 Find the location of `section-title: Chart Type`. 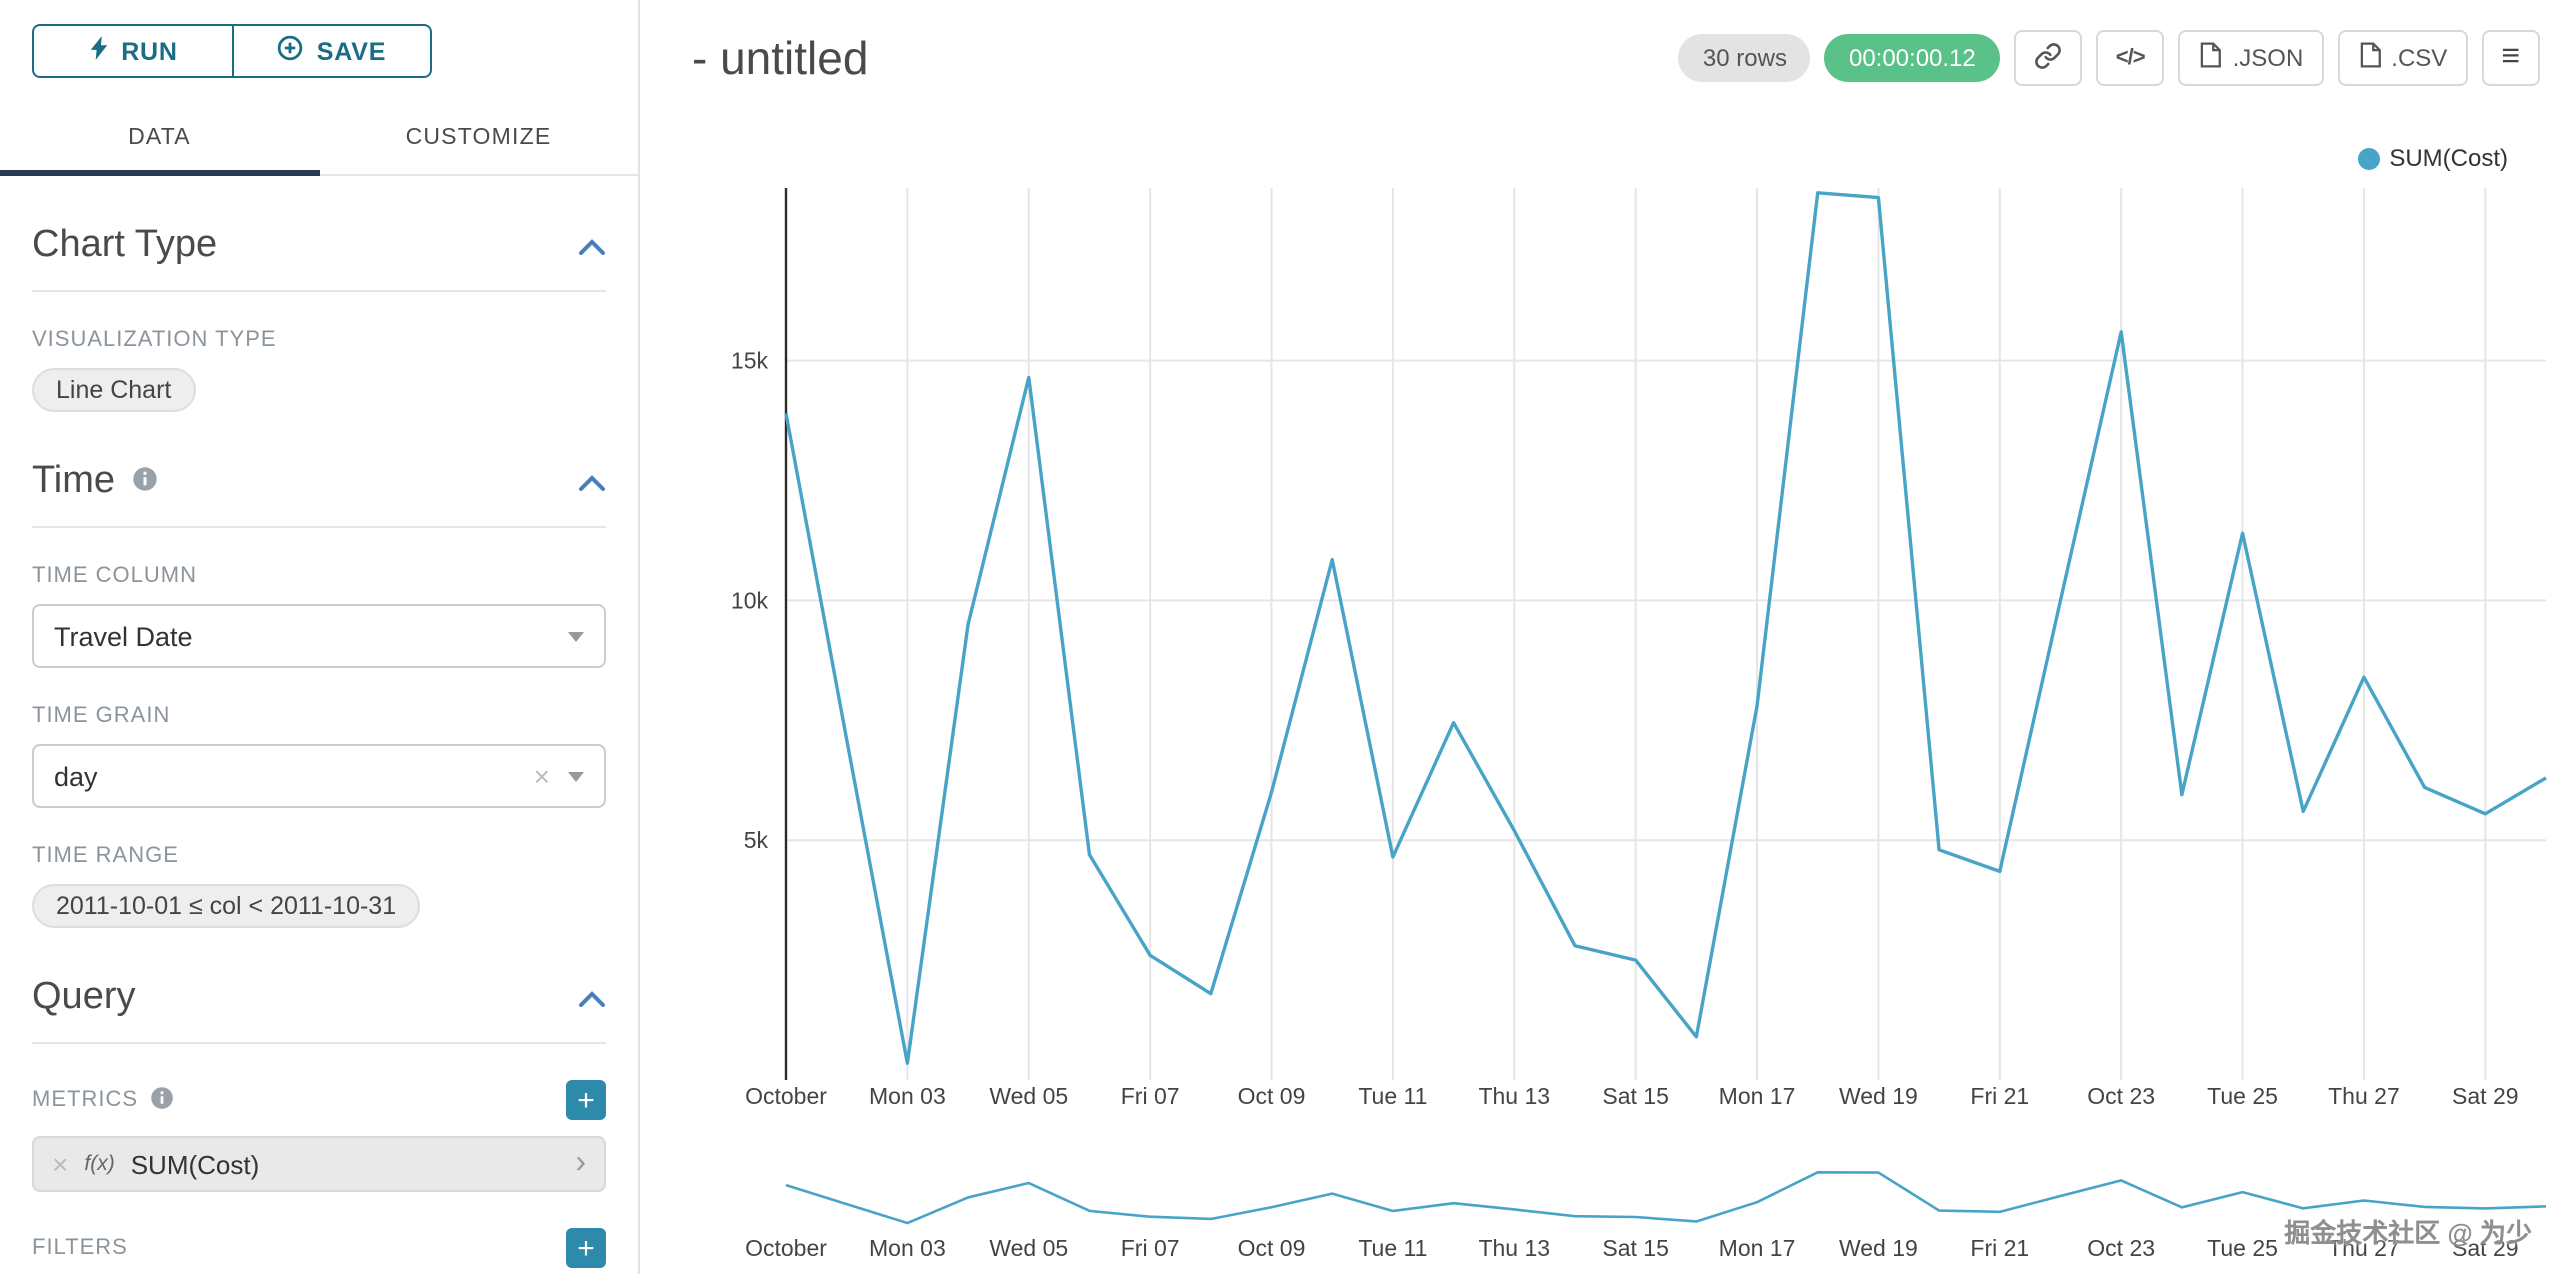

section-title: Chart Type is located at coordinates (125, 245).